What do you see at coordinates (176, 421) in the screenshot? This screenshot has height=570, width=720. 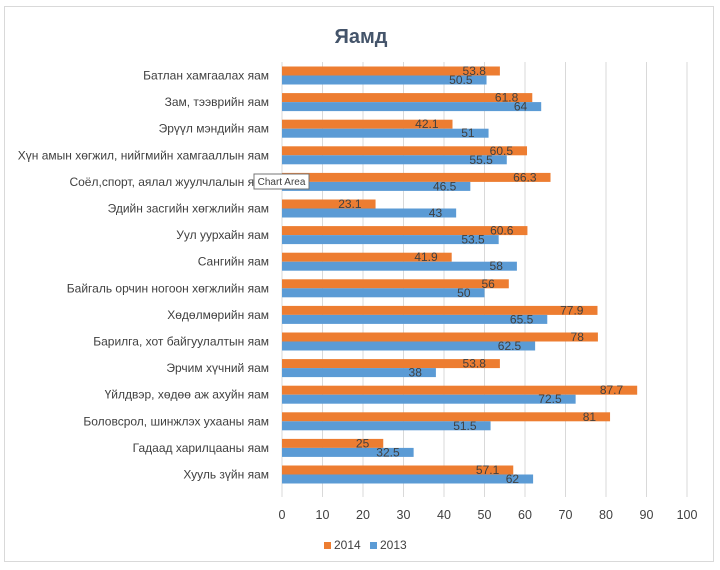 I see `category-label: Боловсрол, шинжлэх ухааны яам` at bounding box center [176, 421].